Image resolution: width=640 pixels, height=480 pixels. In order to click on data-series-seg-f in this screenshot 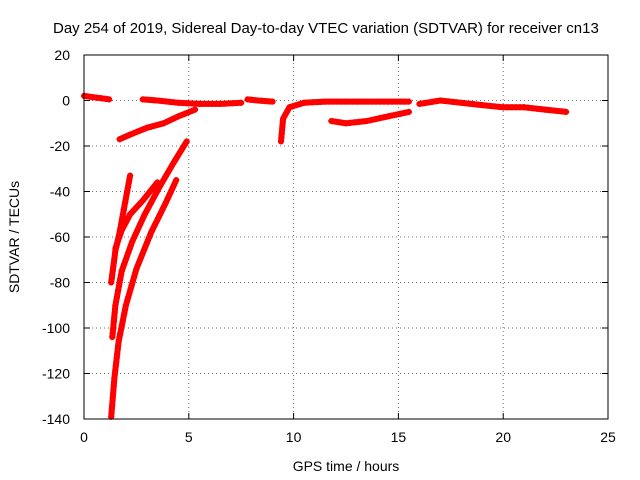, I will do `click(370, 117)`.